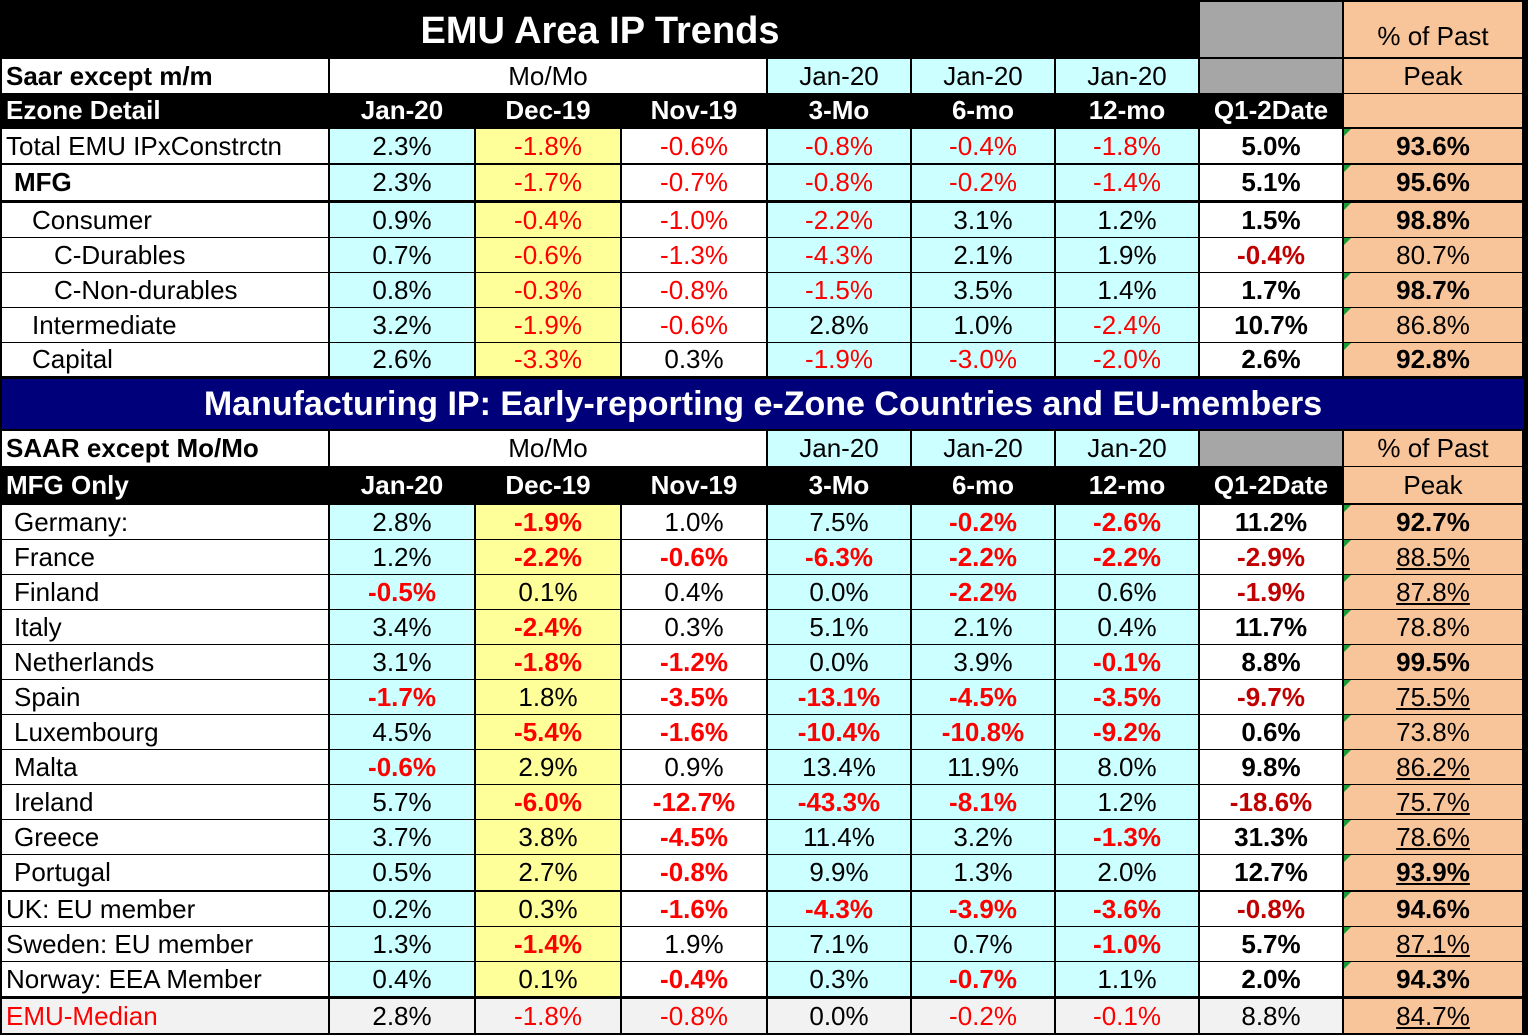 The width and height of the screenshot is (1528, 1035). Describe the element at coordinates (983, 359) in the screenshot. I see `value-cell: -3.0%` at that location.